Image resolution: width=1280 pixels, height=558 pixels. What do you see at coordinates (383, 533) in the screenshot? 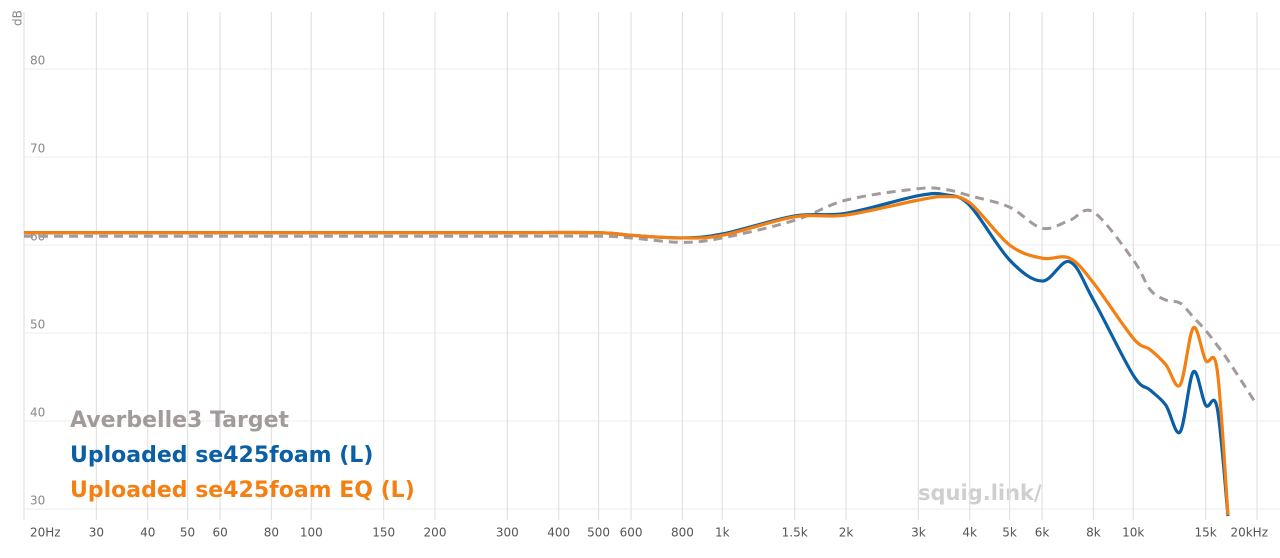
I see `x-tick-label: 150` at bounding box center [383, 533].